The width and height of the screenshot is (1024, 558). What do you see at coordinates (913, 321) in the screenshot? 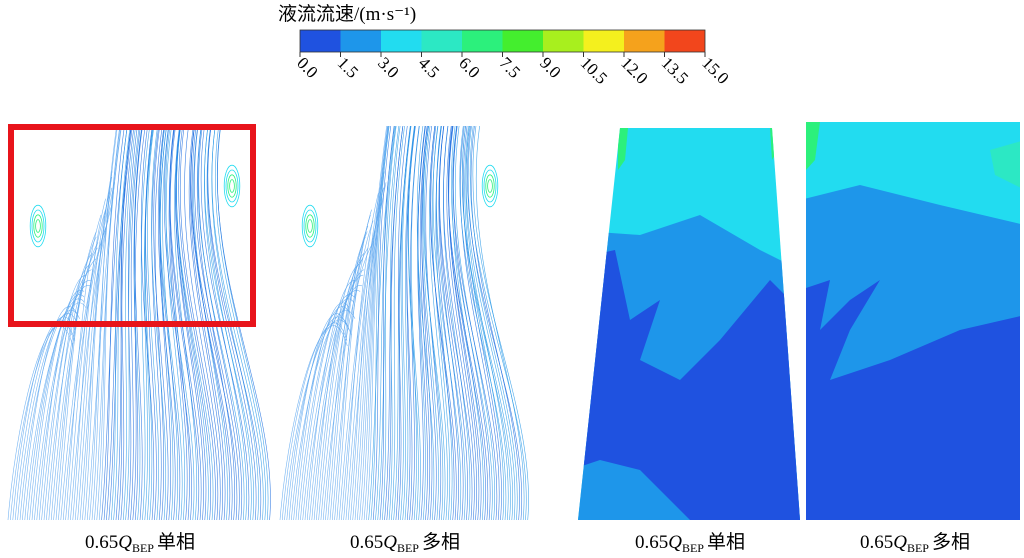
I see `contour` at bounding box center [913, 321].